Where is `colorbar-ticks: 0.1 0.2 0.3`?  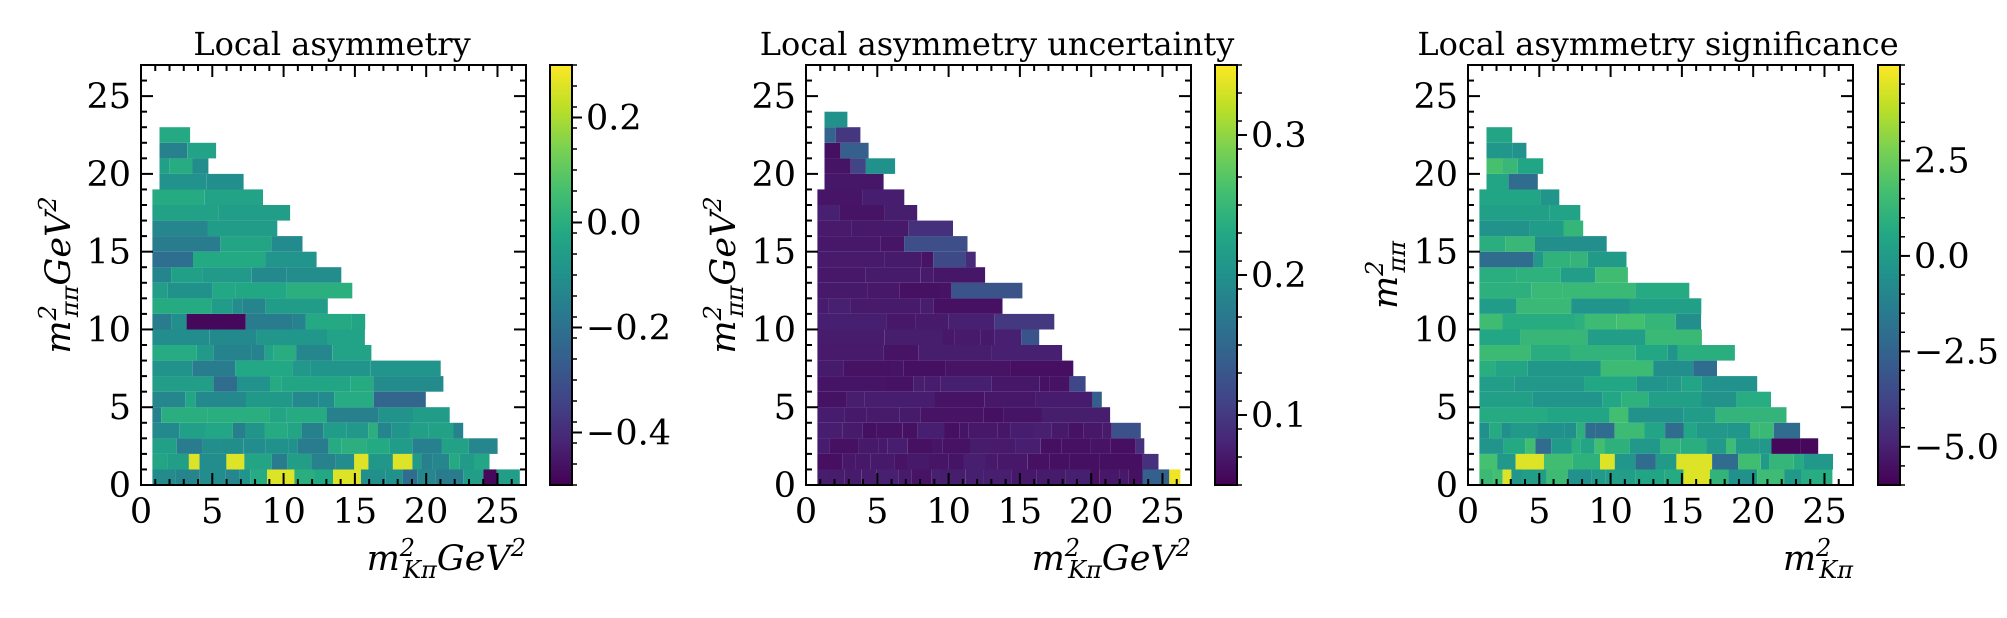
colorbar-ticks: 0.1 0.2 0.3 is located at coordinates (1272, 275).